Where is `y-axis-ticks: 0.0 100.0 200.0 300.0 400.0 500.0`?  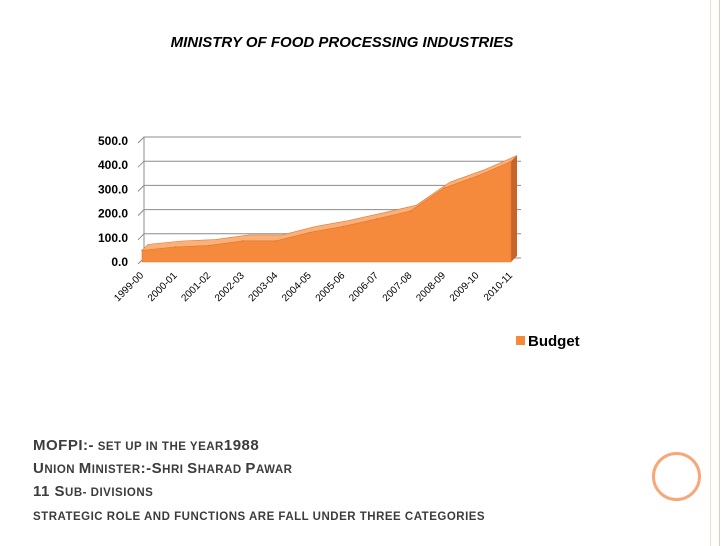 y-axis-ticks: 0.0 100.0 200.0 300.0 400.0 500.0 is located at coordinates (113, 201).